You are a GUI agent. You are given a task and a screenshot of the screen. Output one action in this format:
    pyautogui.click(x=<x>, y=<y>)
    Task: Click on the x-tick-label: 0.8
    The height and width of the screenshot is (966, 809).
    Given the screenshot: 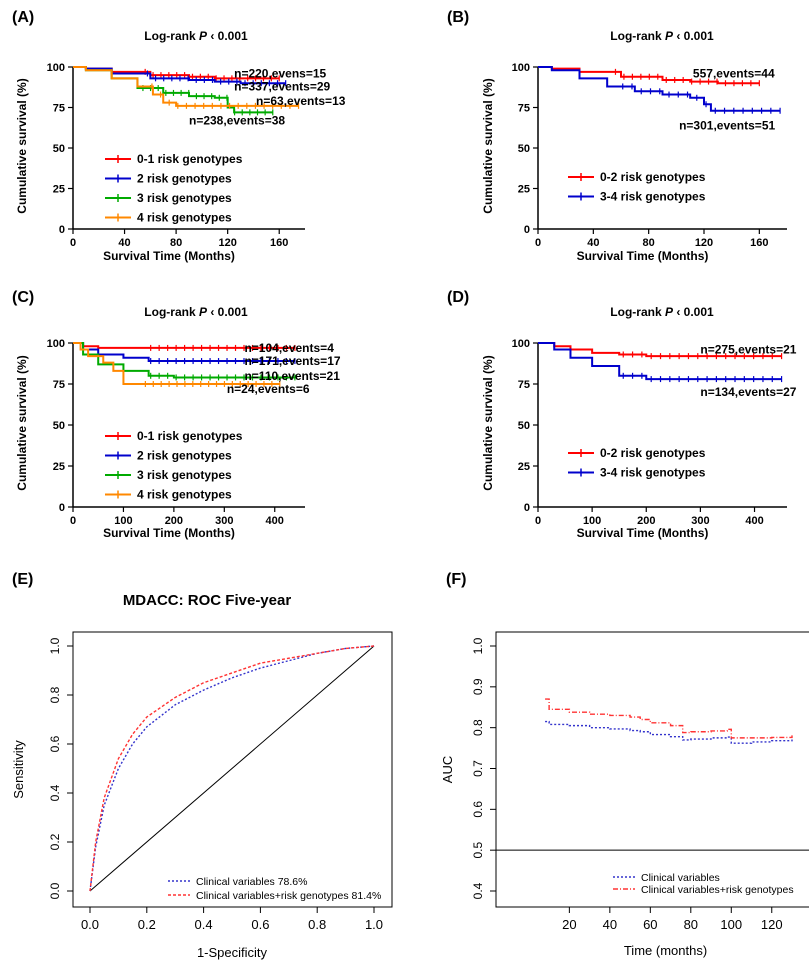 What is the action you would take?
    pyautogui.click(x=317, y=924)
    